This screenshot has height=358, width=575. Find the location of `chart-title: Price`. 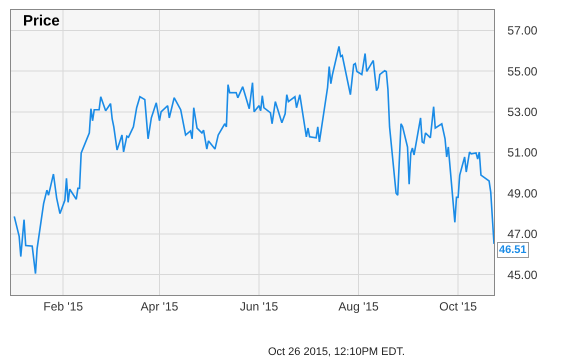

chart-title: Price is located at coordinates (41, 21).